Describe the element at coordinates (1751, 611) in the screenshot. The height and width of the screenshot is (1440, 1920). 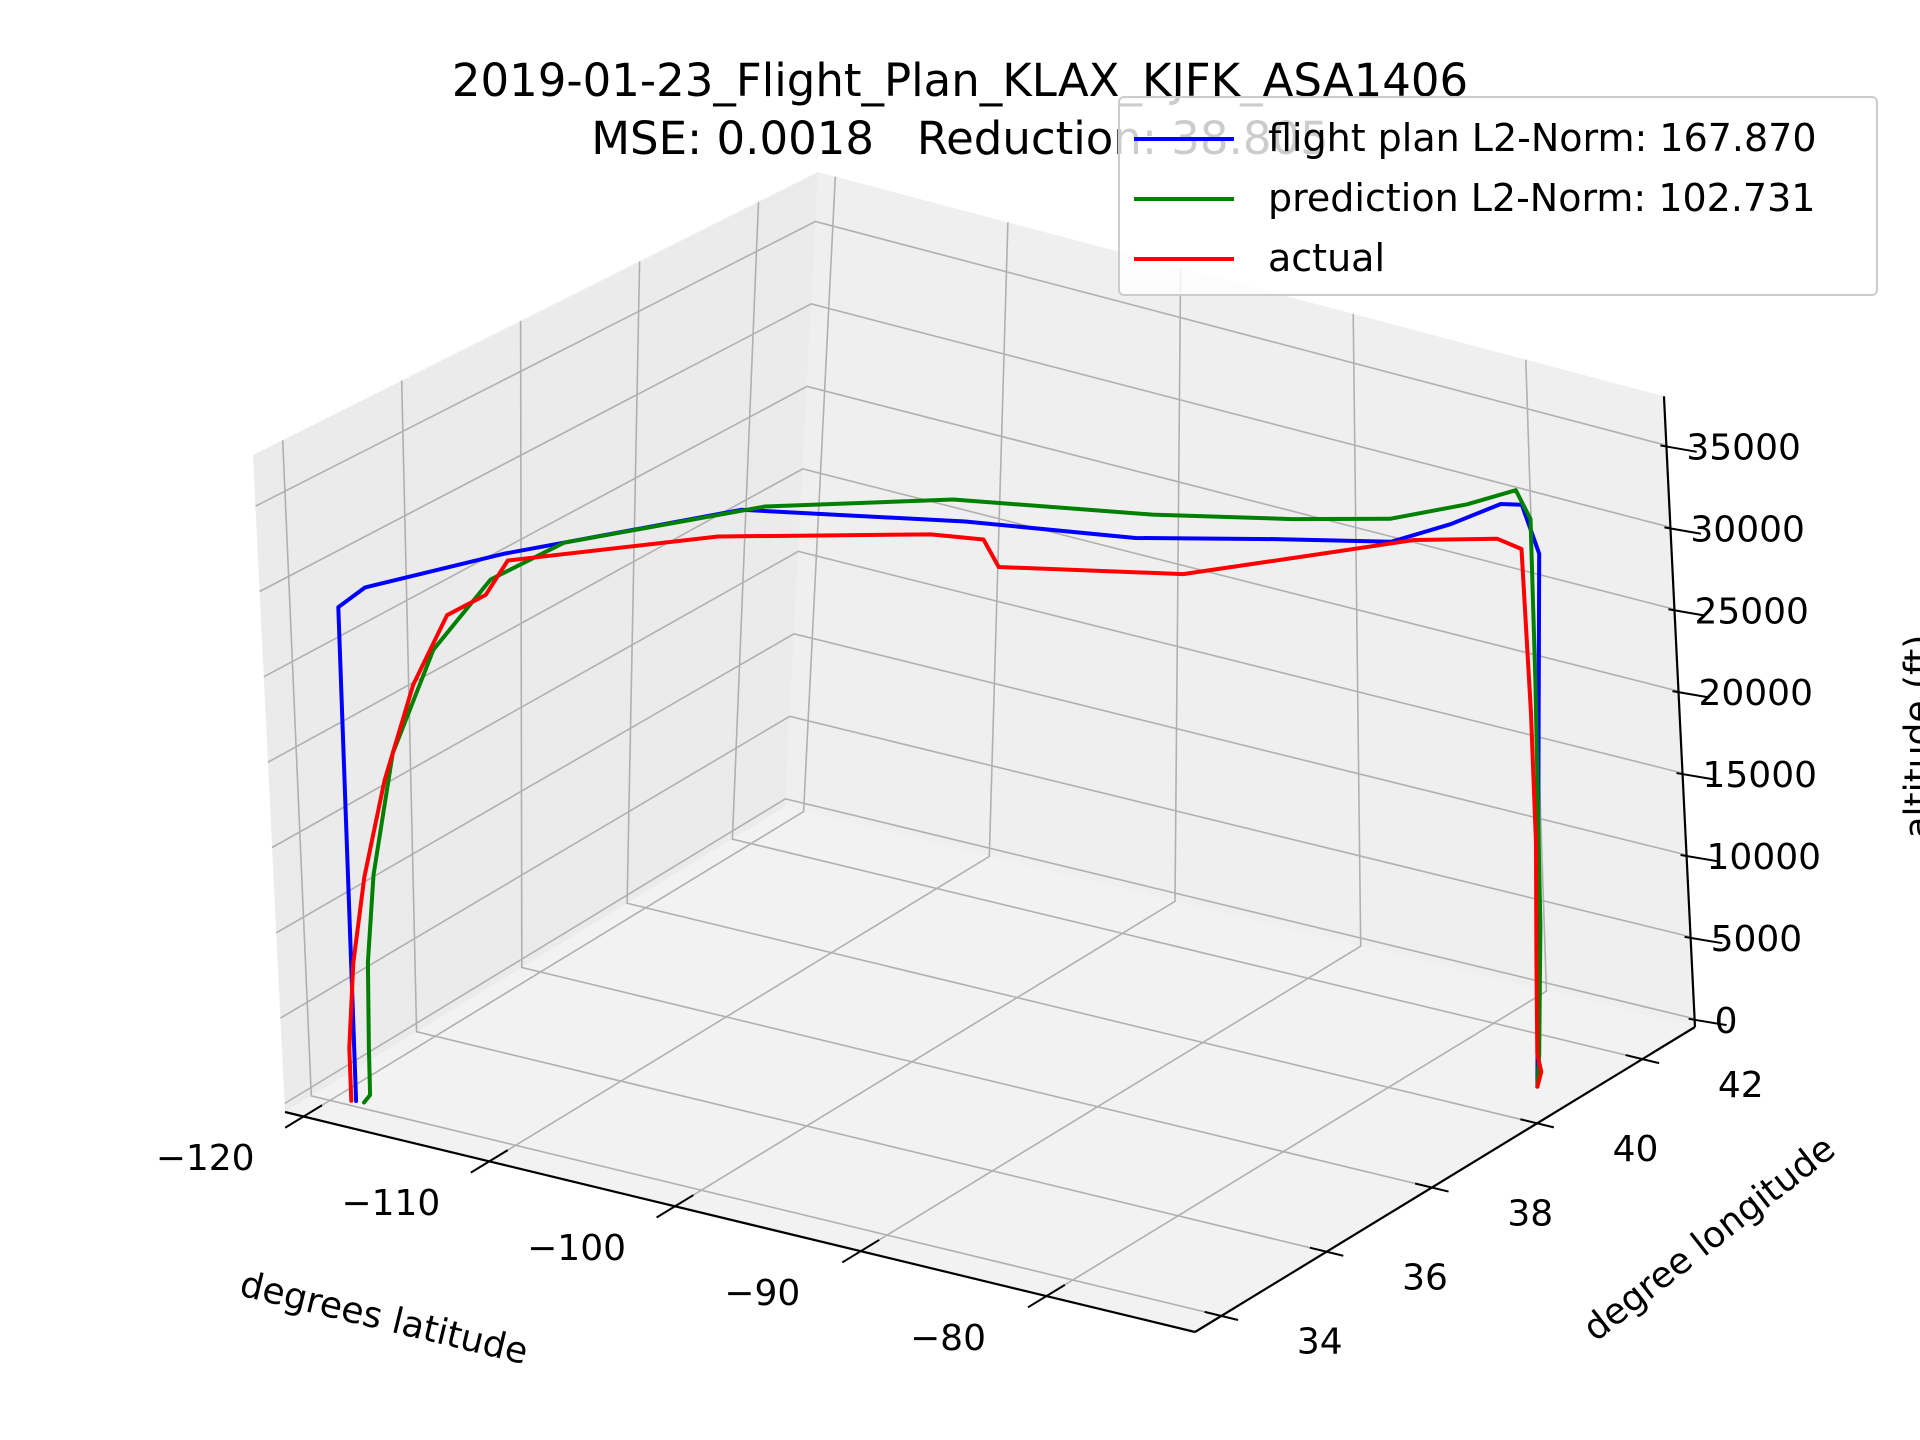
I see `z-tick-label-5: 25000` at that location.